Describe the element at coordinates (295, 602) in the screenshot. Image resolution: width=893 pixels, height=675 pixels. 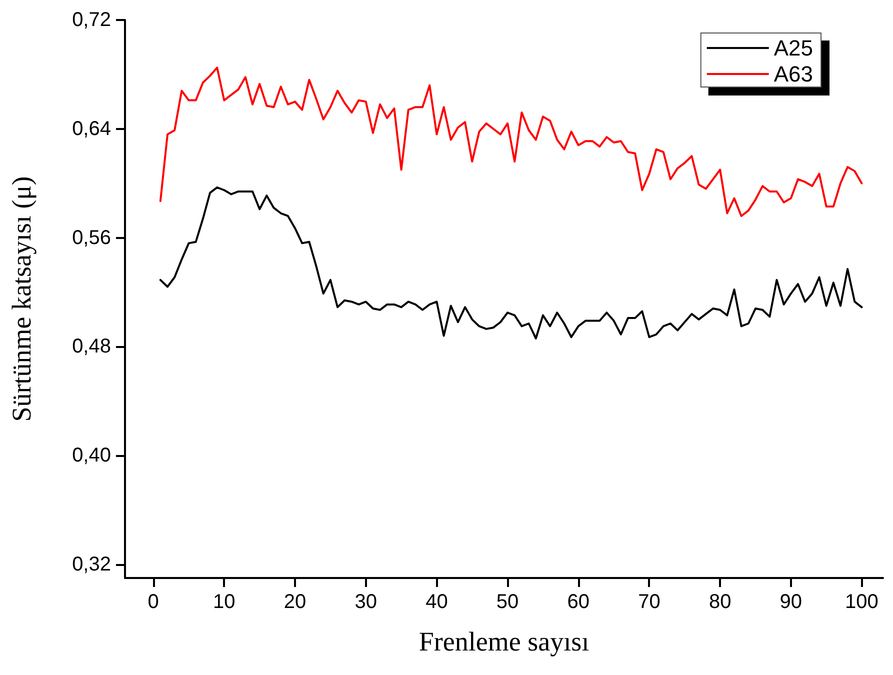
I see `x-tick-label: 20` at that location.